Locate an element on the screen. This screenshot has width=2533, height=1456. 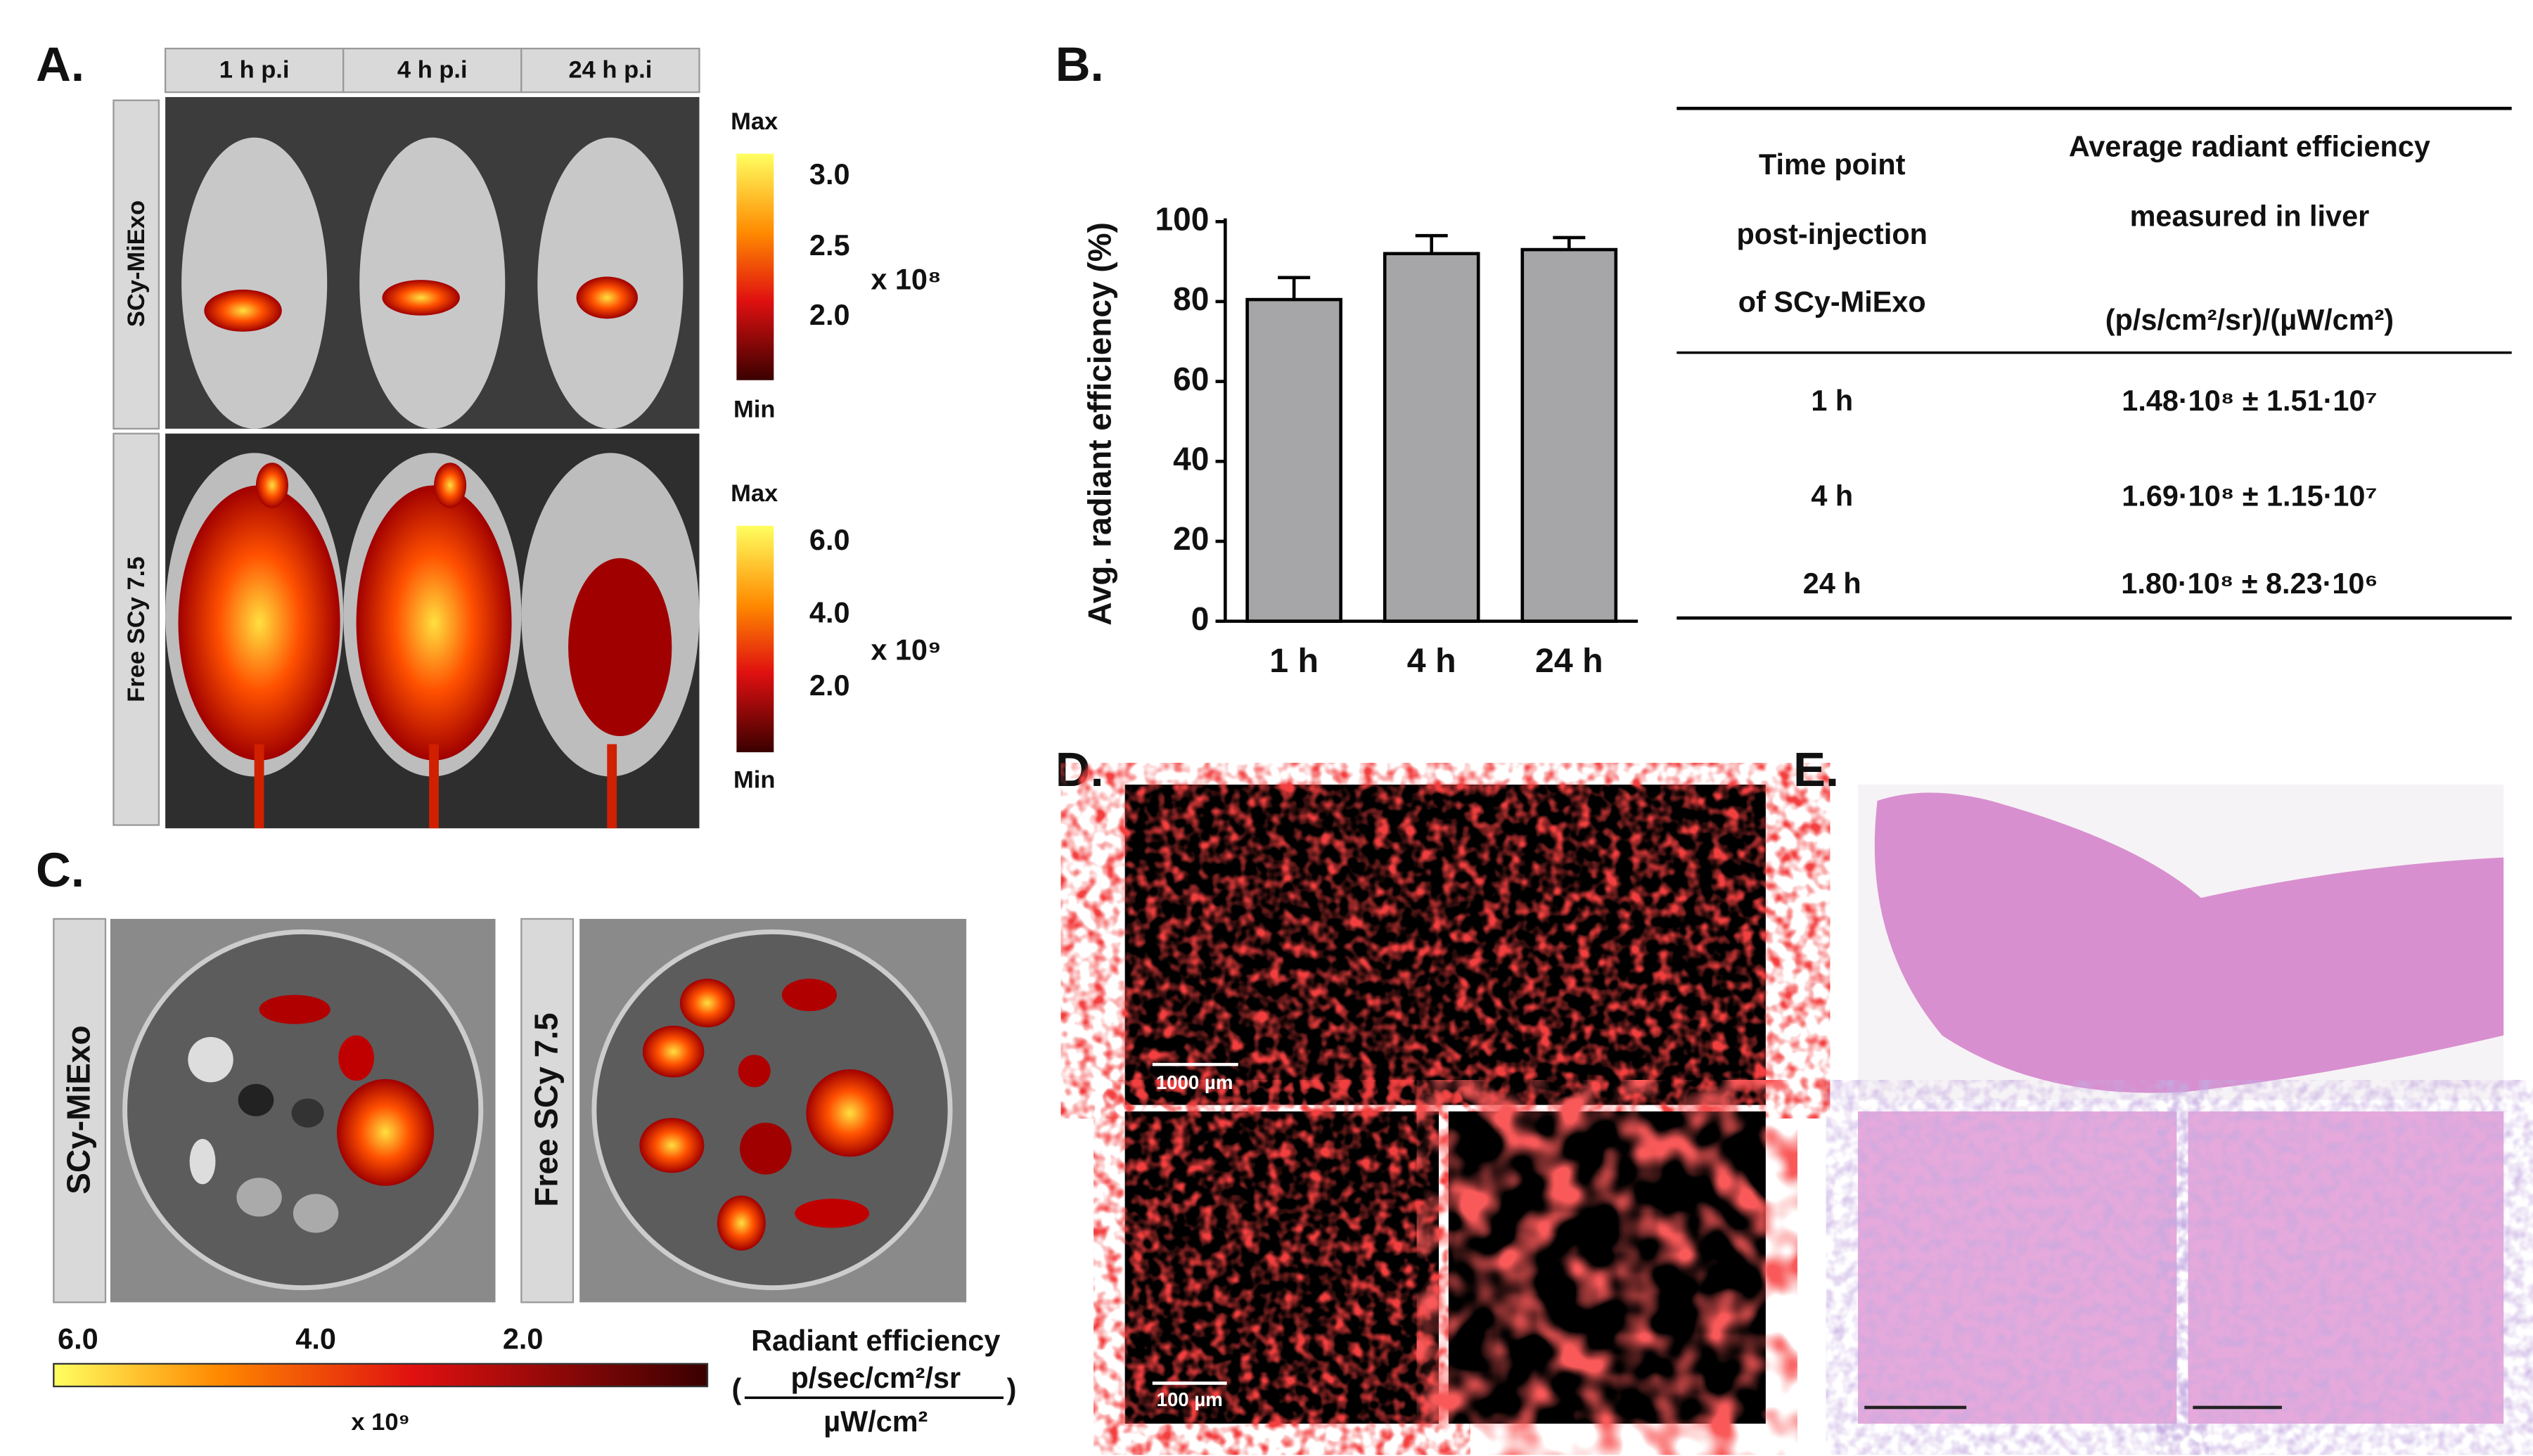
column-header: 24 h p.i is located at coordinates (610, 69).